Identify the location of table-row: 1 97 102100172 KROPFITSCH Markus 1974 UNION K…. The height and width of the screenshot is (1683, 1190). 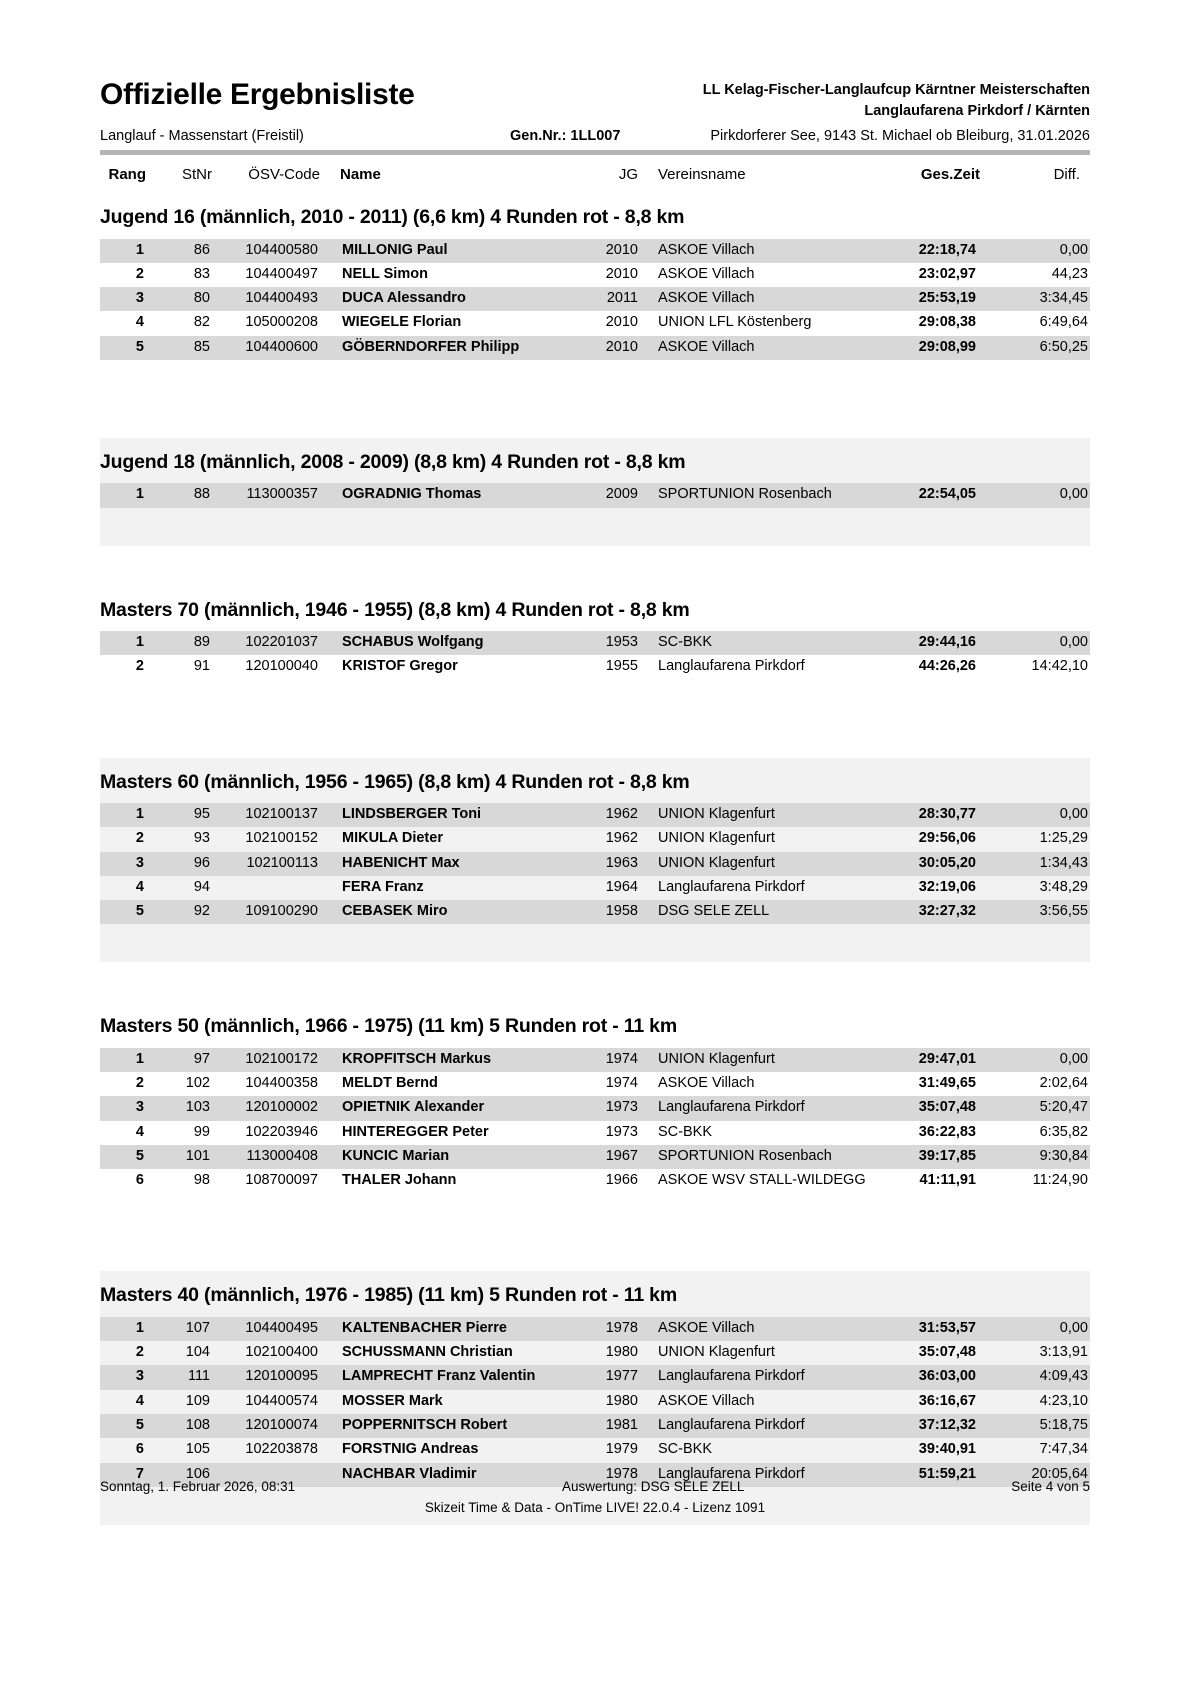
(595, 1060).